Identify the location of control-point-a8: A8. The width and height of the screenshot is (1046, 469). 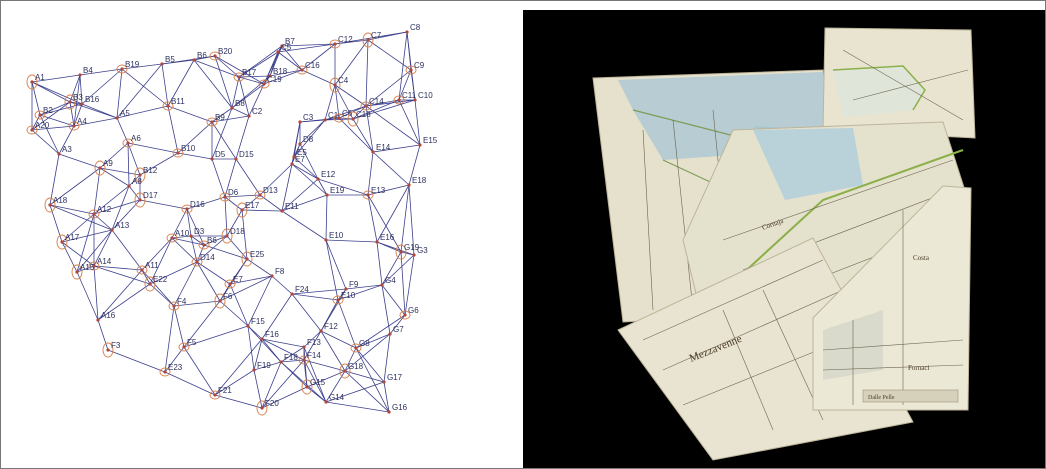
(134, 182).